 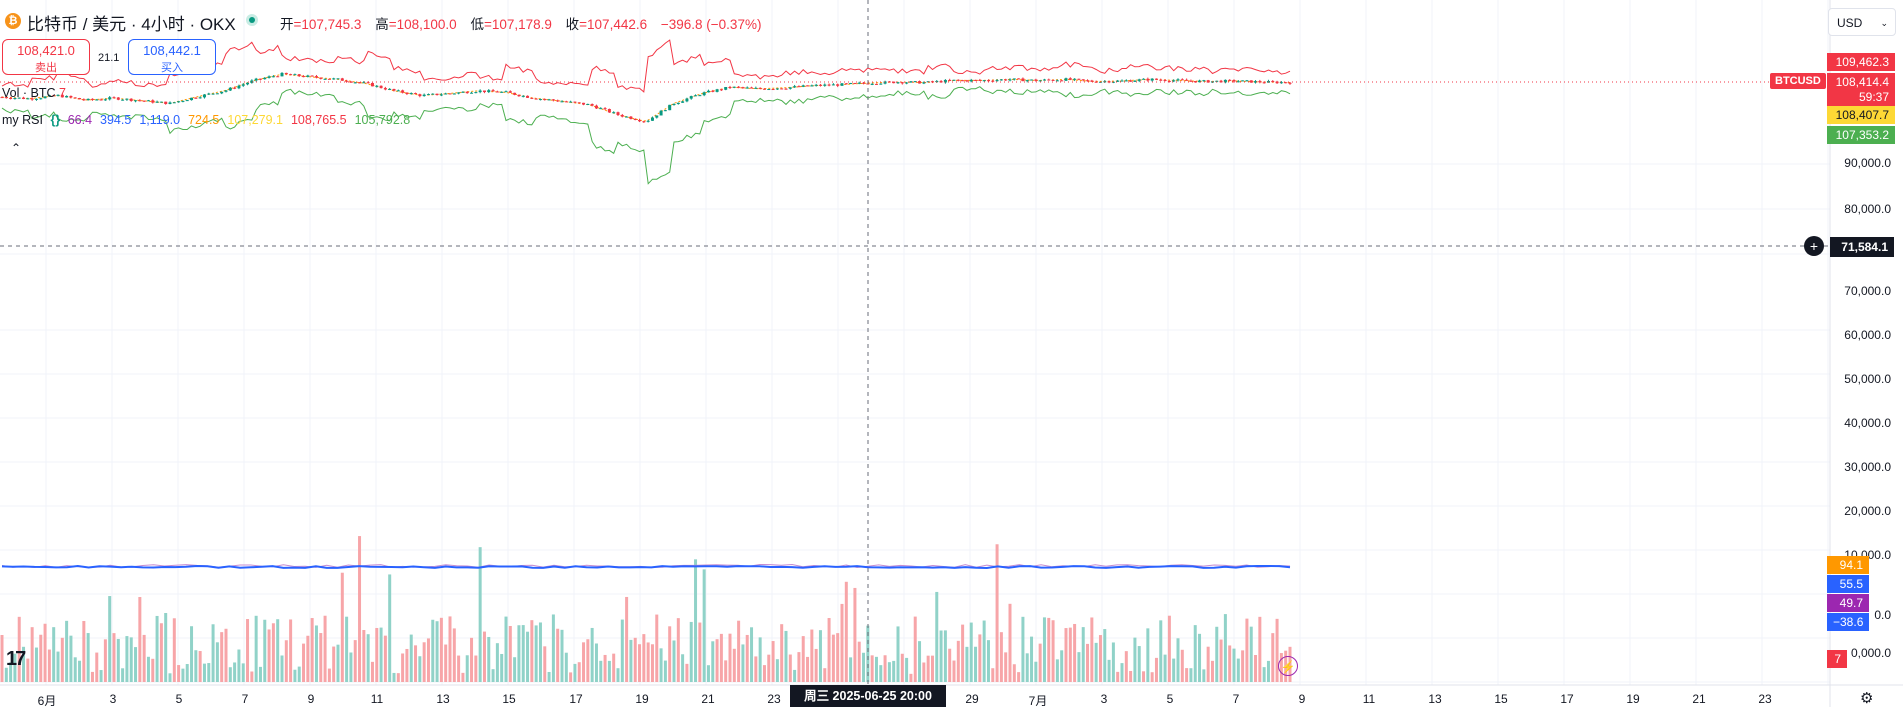 What do you see at coordinates (1369, 699) in the screenshot?
I see `time-axis-label: 11` at bounding box center [1369, 699].